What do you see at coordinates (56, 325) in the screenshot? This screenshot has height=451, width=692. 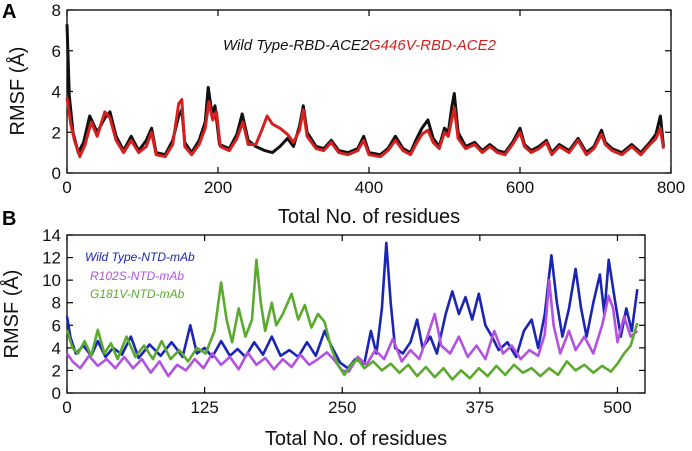 I see `y-tick-label-b: 6` at bounding box center [56, 325].